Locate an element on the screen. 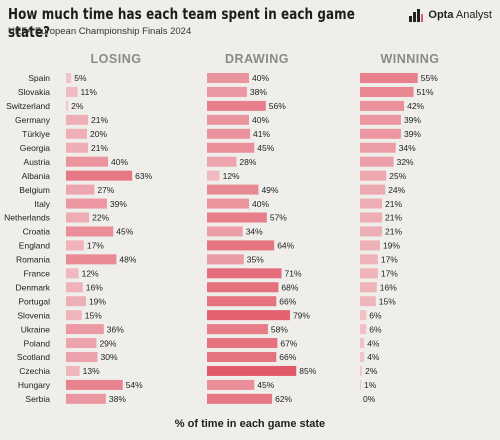 The image size is (500, 440). data-label: 67% is located at coordinates (288, 343).